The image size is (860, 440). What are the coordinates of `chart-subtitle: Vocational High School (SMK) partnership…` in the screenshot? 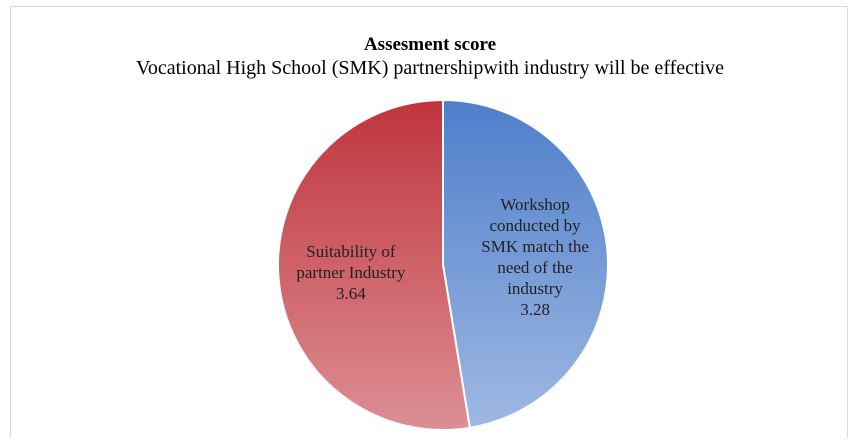 It's located at (430, 68).